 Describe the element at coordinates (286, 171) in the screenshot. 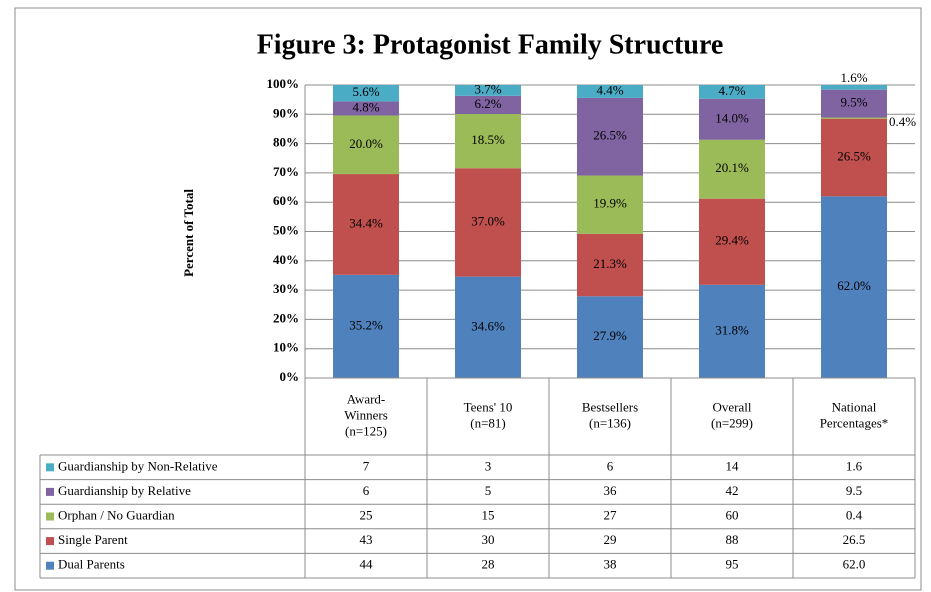

I see `y-tick-label: 70%` at that location.